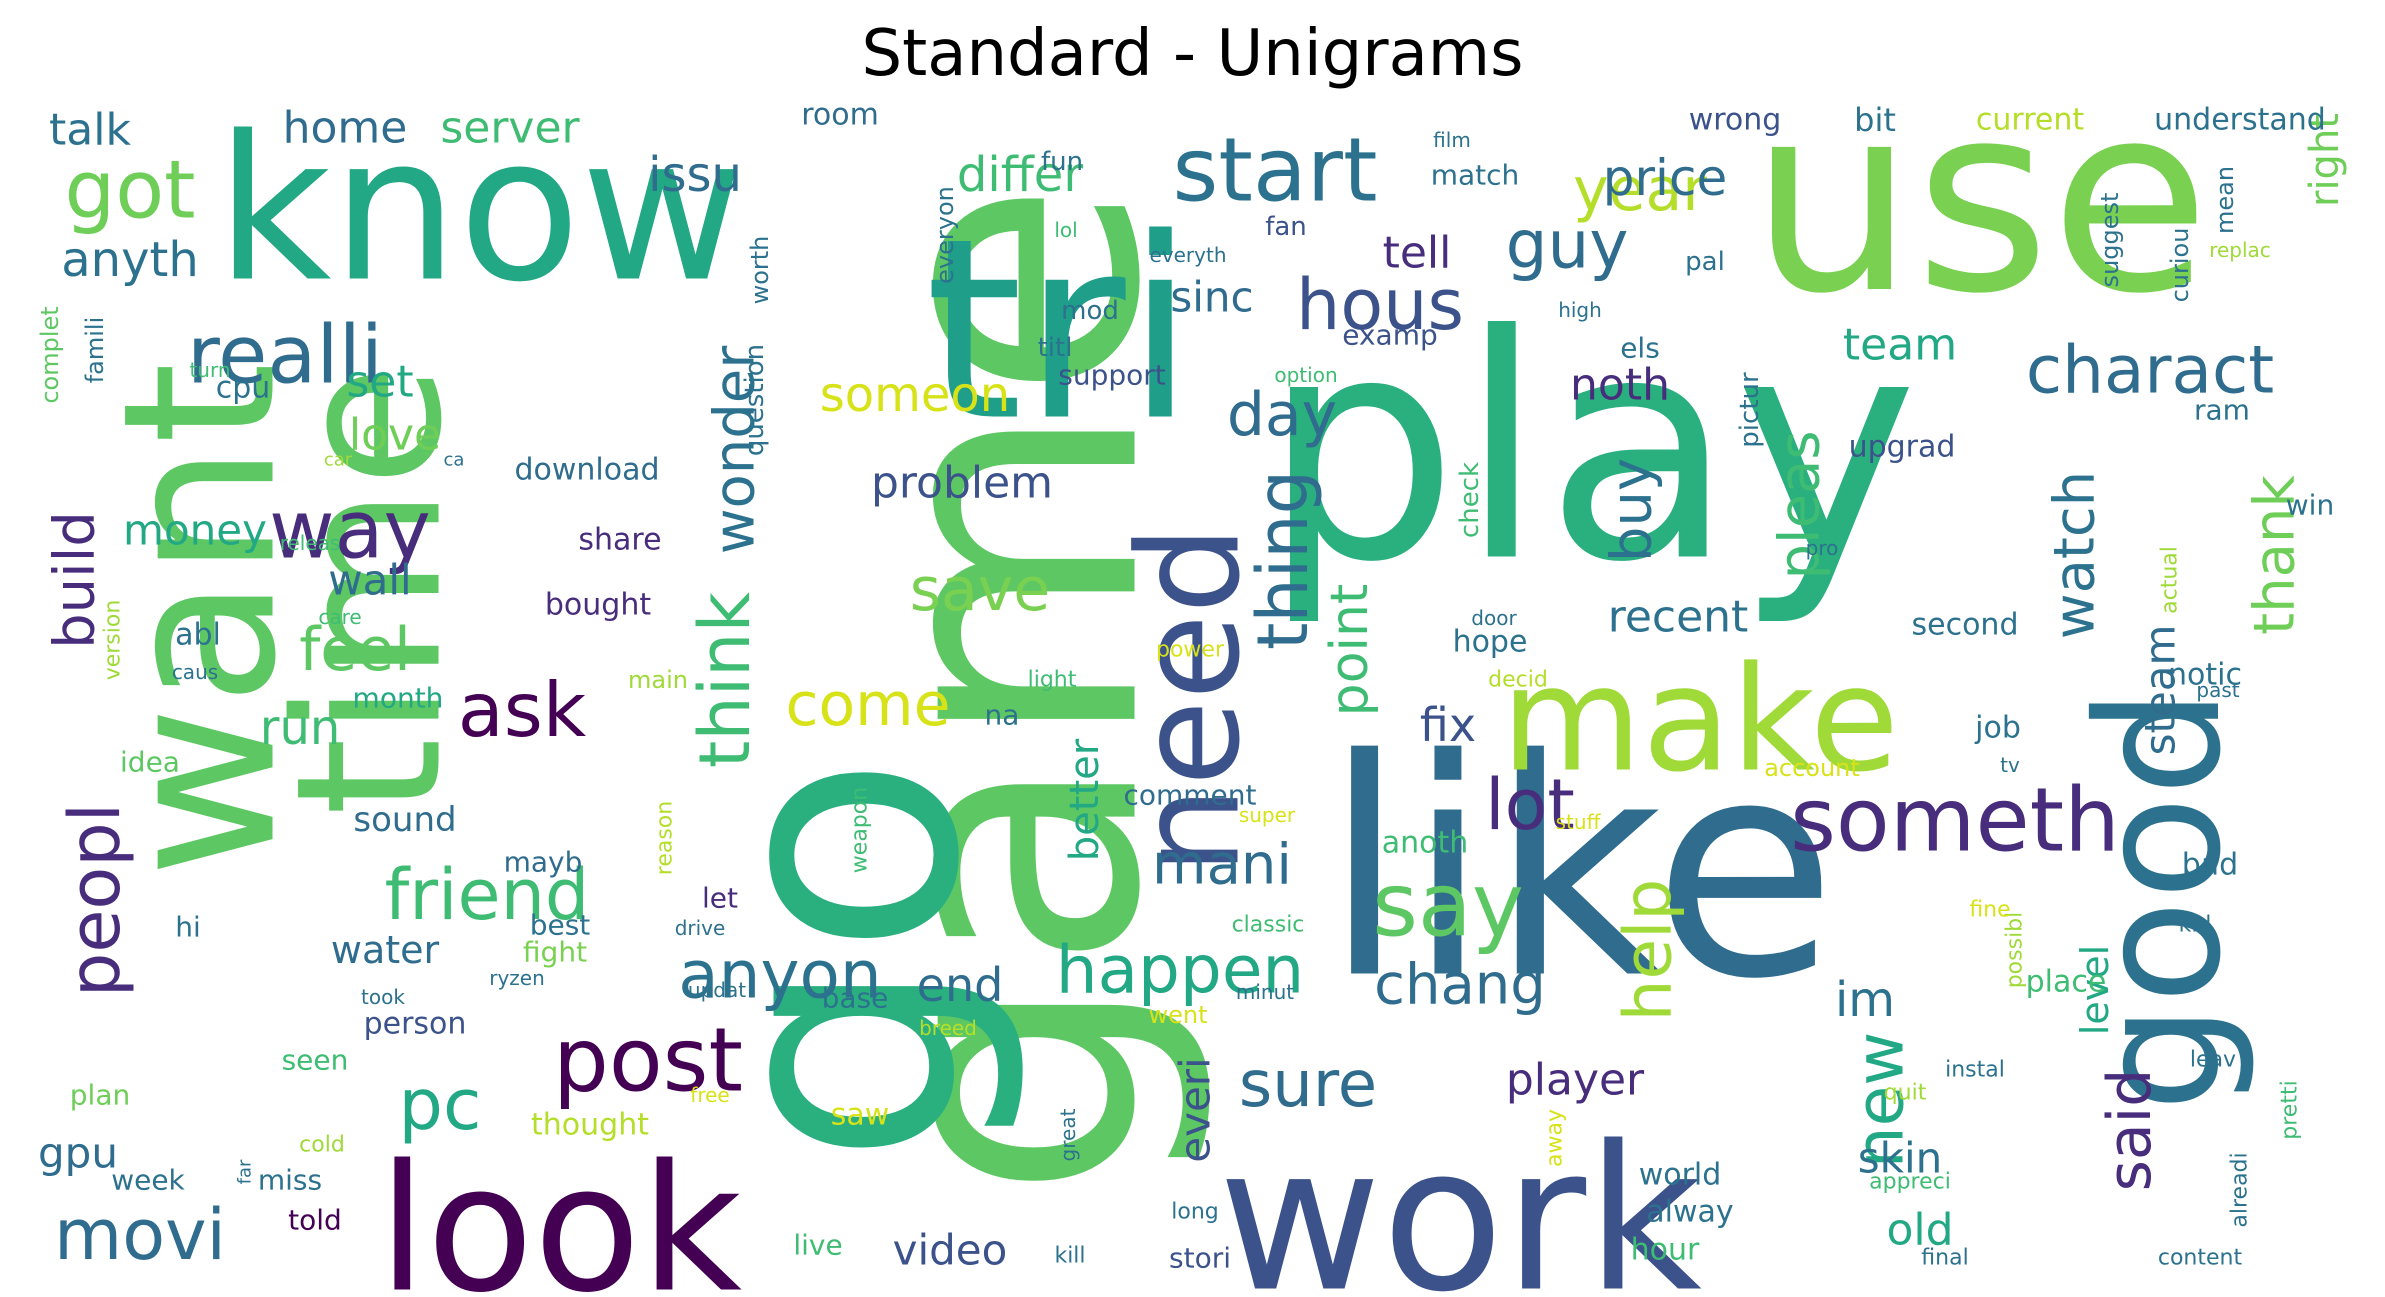 This screenshot has height=1297, width=2385. Describe the element at coordinates (1002, 715) in the screenshot. I see `word-na: na` at that location.